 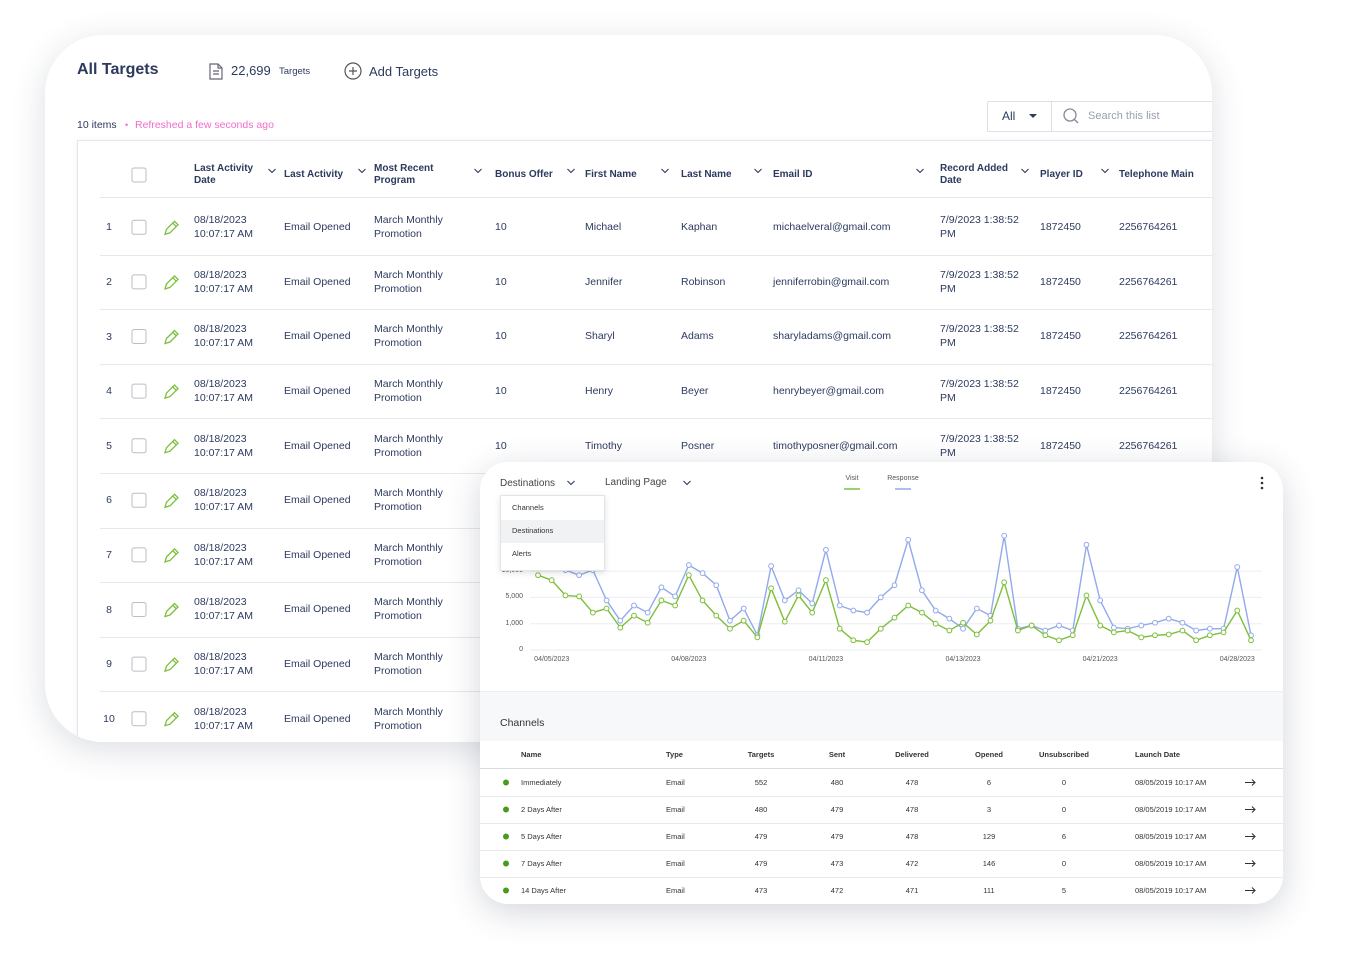 I want to click on column-header: Last Name, so click(x=706, y=174).